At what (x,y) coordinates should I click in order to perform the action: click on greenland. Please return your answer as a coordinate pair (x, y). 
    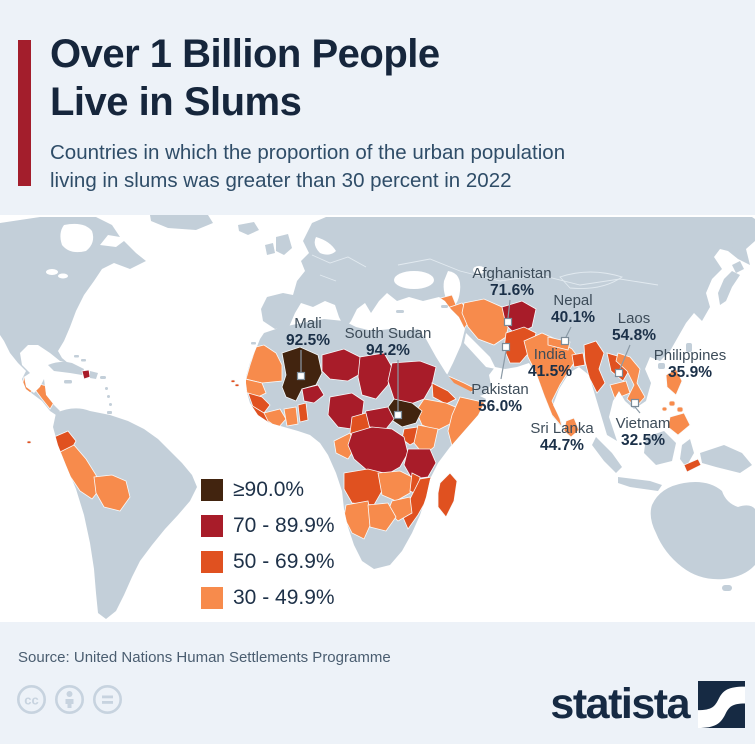
    Looking at the image, I should click on (181, 222).